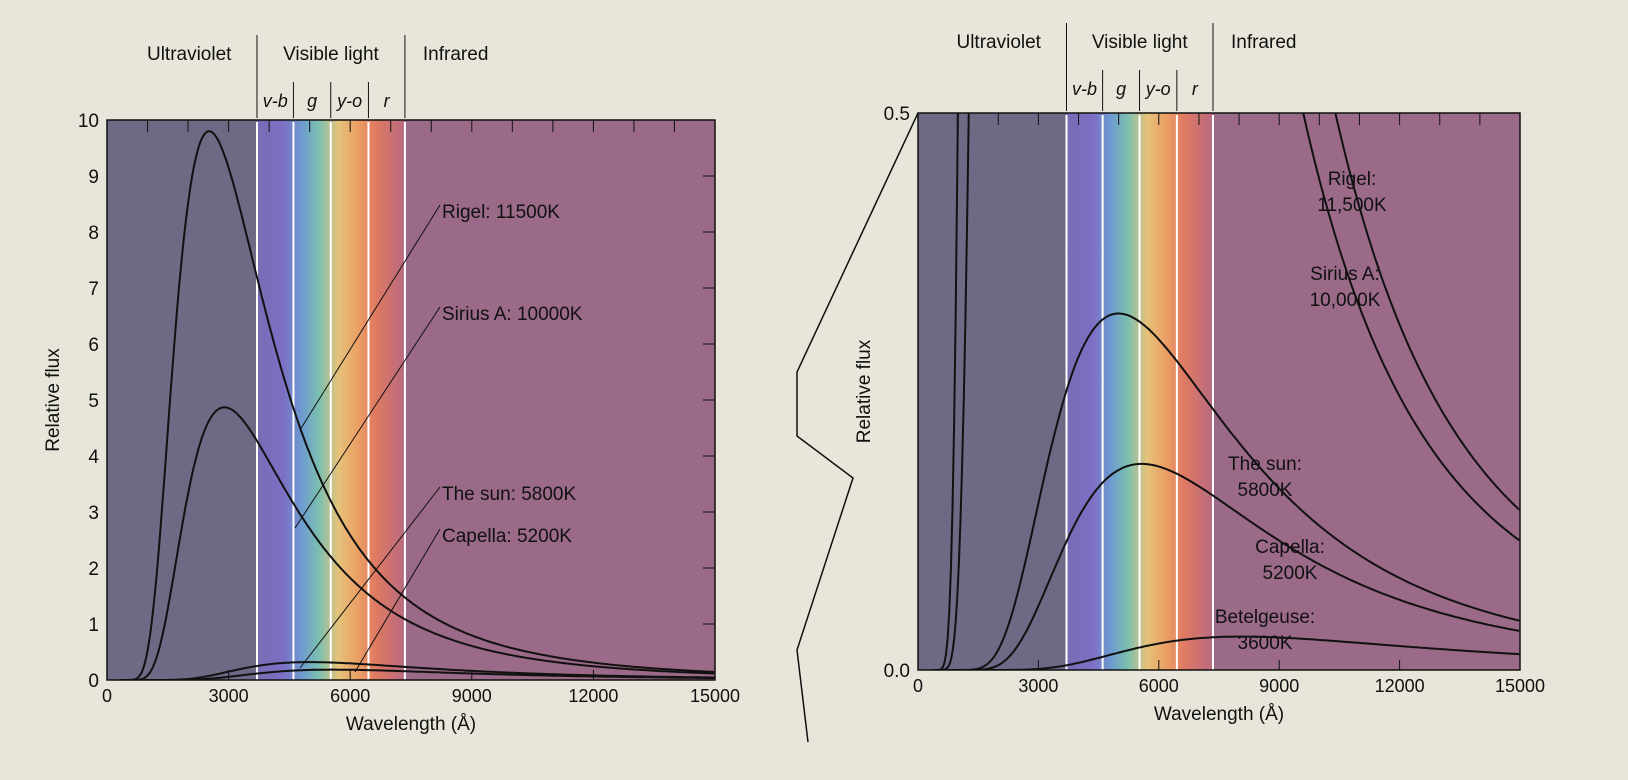 Image resolution: width=1628 pixels, height=780 pixels. I want to click on series-label-temp: 3600K, so click(1265, 643).